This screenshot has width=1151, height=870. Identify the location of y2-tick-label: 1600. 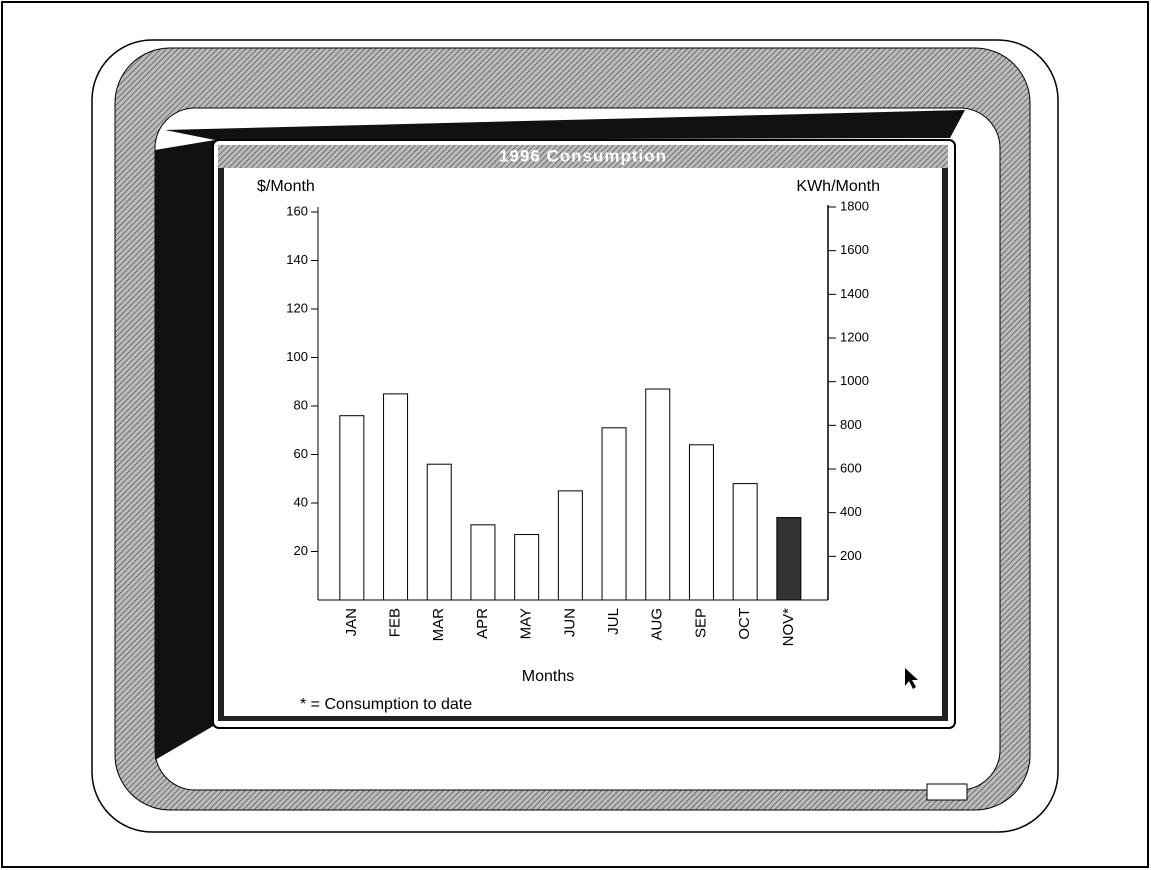
(854, 249).